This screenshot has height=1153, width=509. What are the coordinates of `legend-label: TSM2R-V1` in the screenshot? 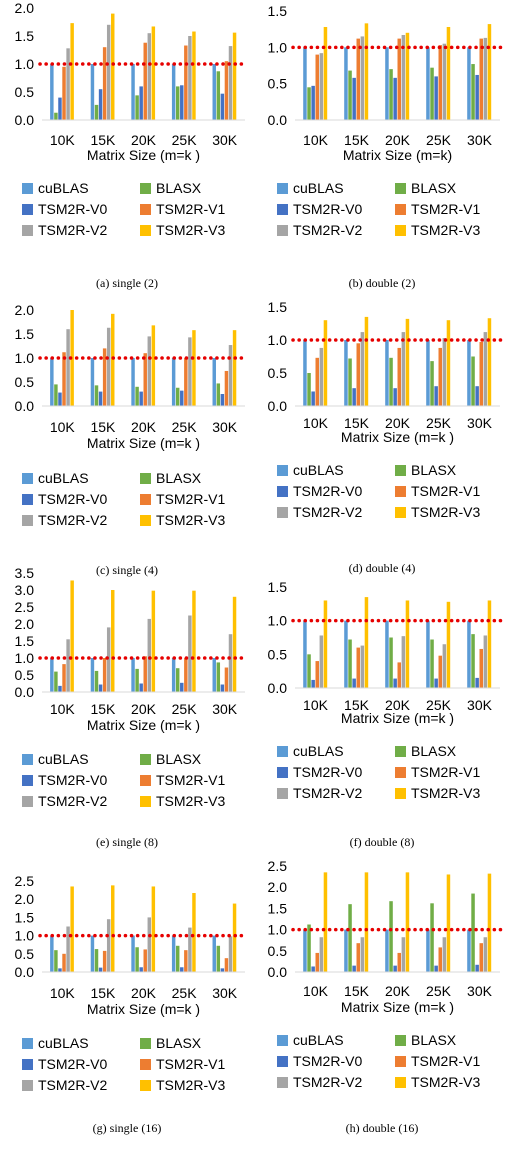 It's located at (190, 499).